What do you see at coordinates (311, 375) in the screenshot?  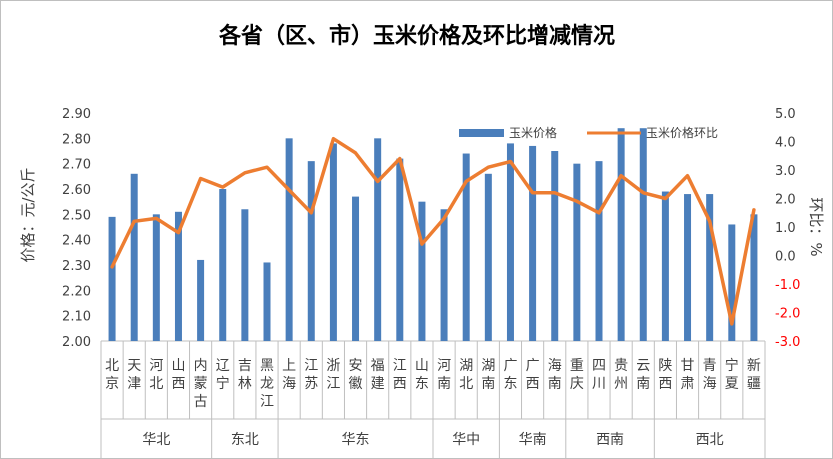 I see `category-label: 江苏` at bounding box center [311, 375].